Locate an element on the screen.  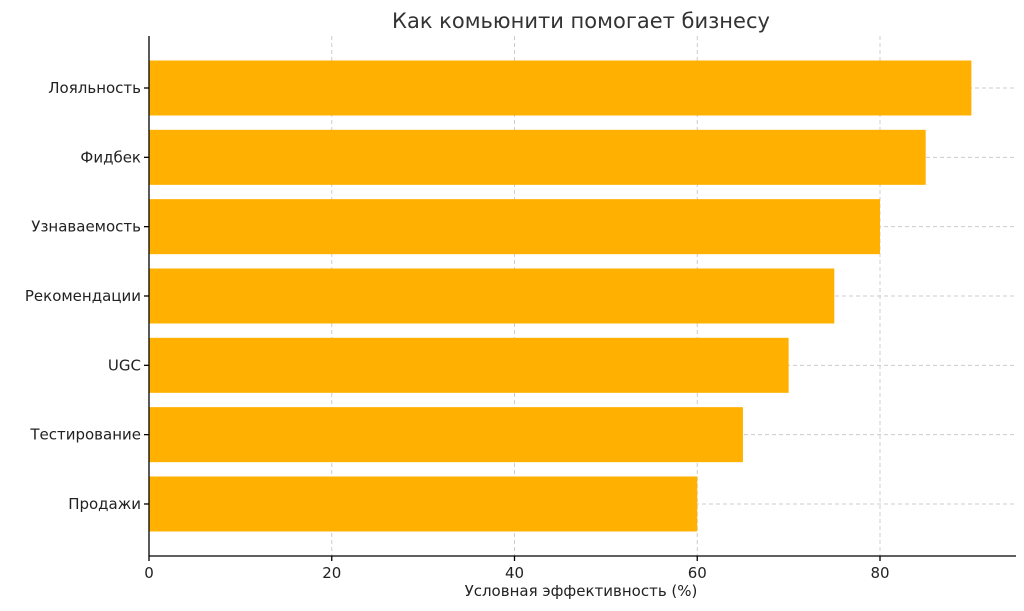
y-tick-label: Рекомендации is located at coordinates (83, 296).